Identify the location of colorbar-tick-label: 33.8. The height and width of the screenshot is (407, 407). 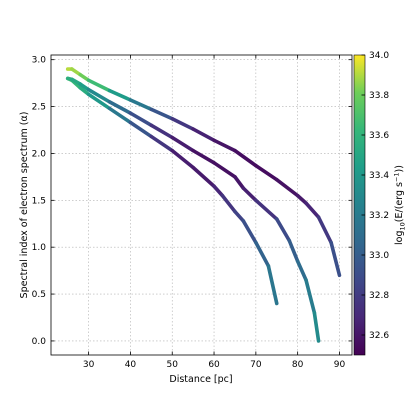
(379, 96).